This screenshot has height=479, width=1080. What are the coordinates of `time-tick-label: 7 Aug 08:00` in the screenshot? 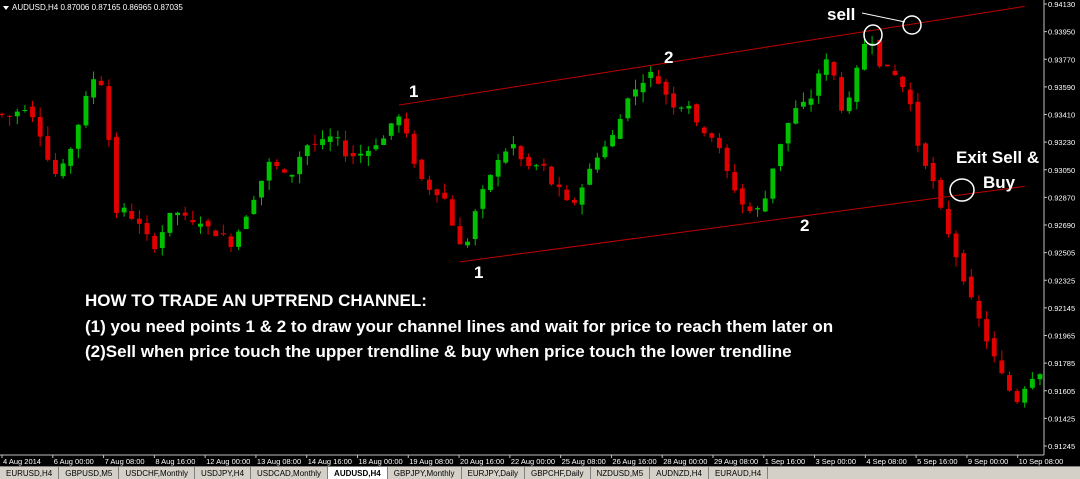 It's located at (125, 461).